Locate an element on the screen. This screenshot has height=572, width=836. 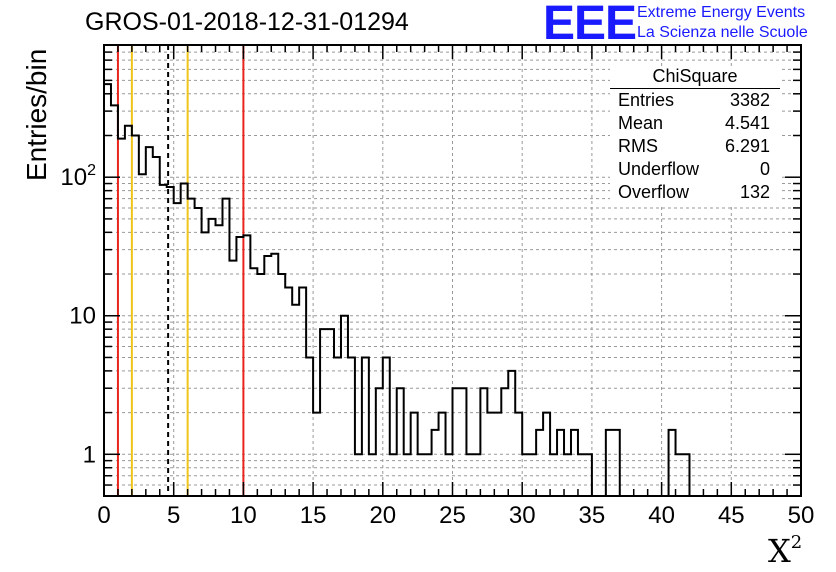
x-tick-label: 15 is located at coordinates (313, 515).